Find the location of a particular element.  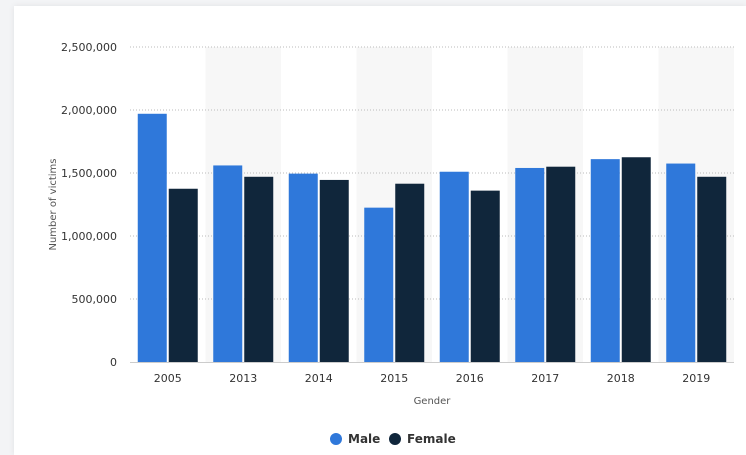

legend-item-female: Female is located at coordinates (422, 439).